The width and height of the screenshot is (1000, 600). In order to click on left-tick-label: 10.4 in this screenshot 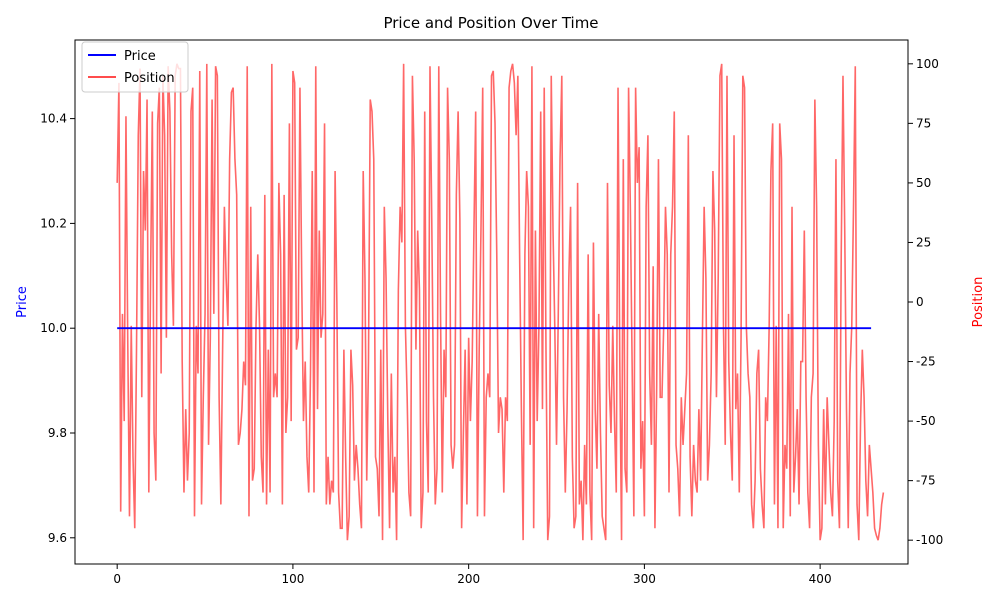, I will do `click(53, 119)`.